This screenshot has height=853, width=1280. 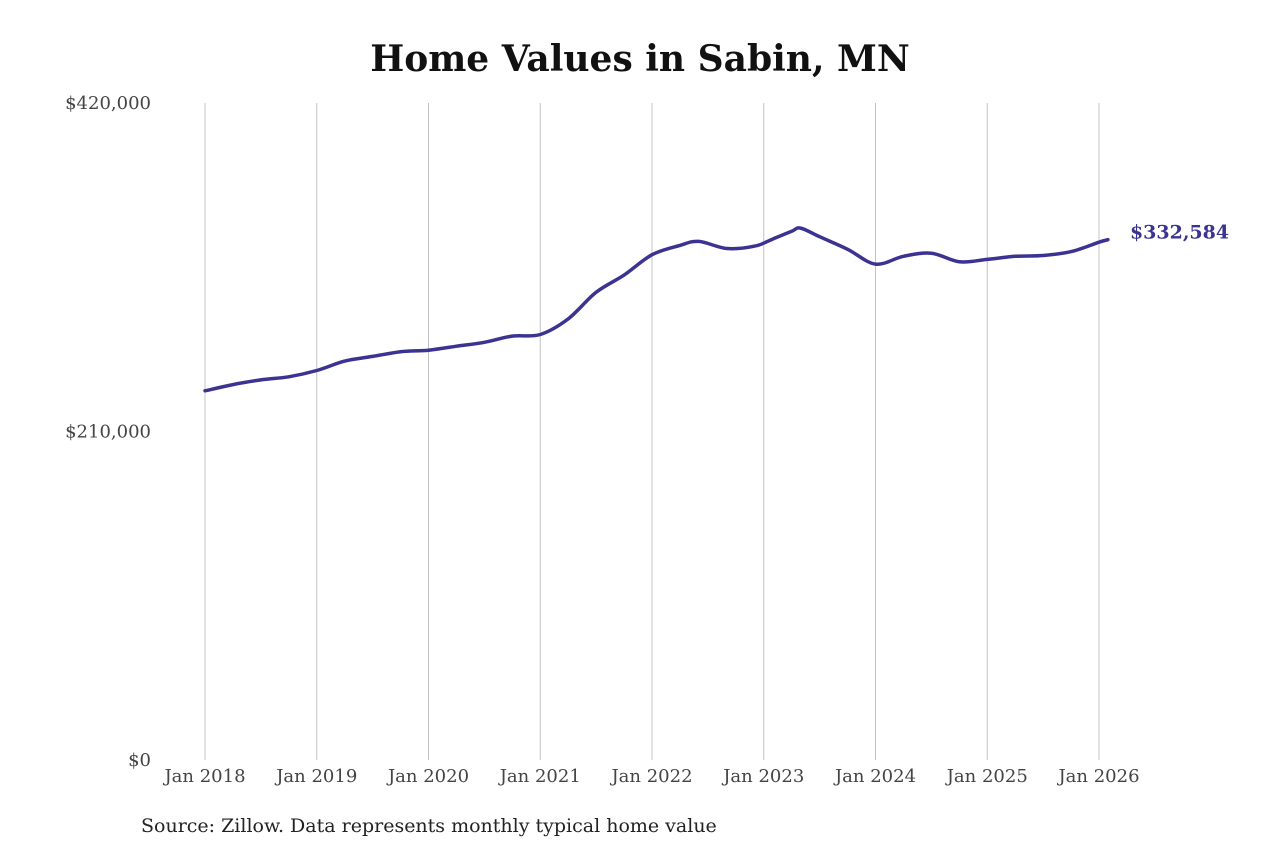 What do you see at coordinates (762, 776) in the screenshot?
I see `x-tick-label: Jan 2023` at bounding box center [762, 776].